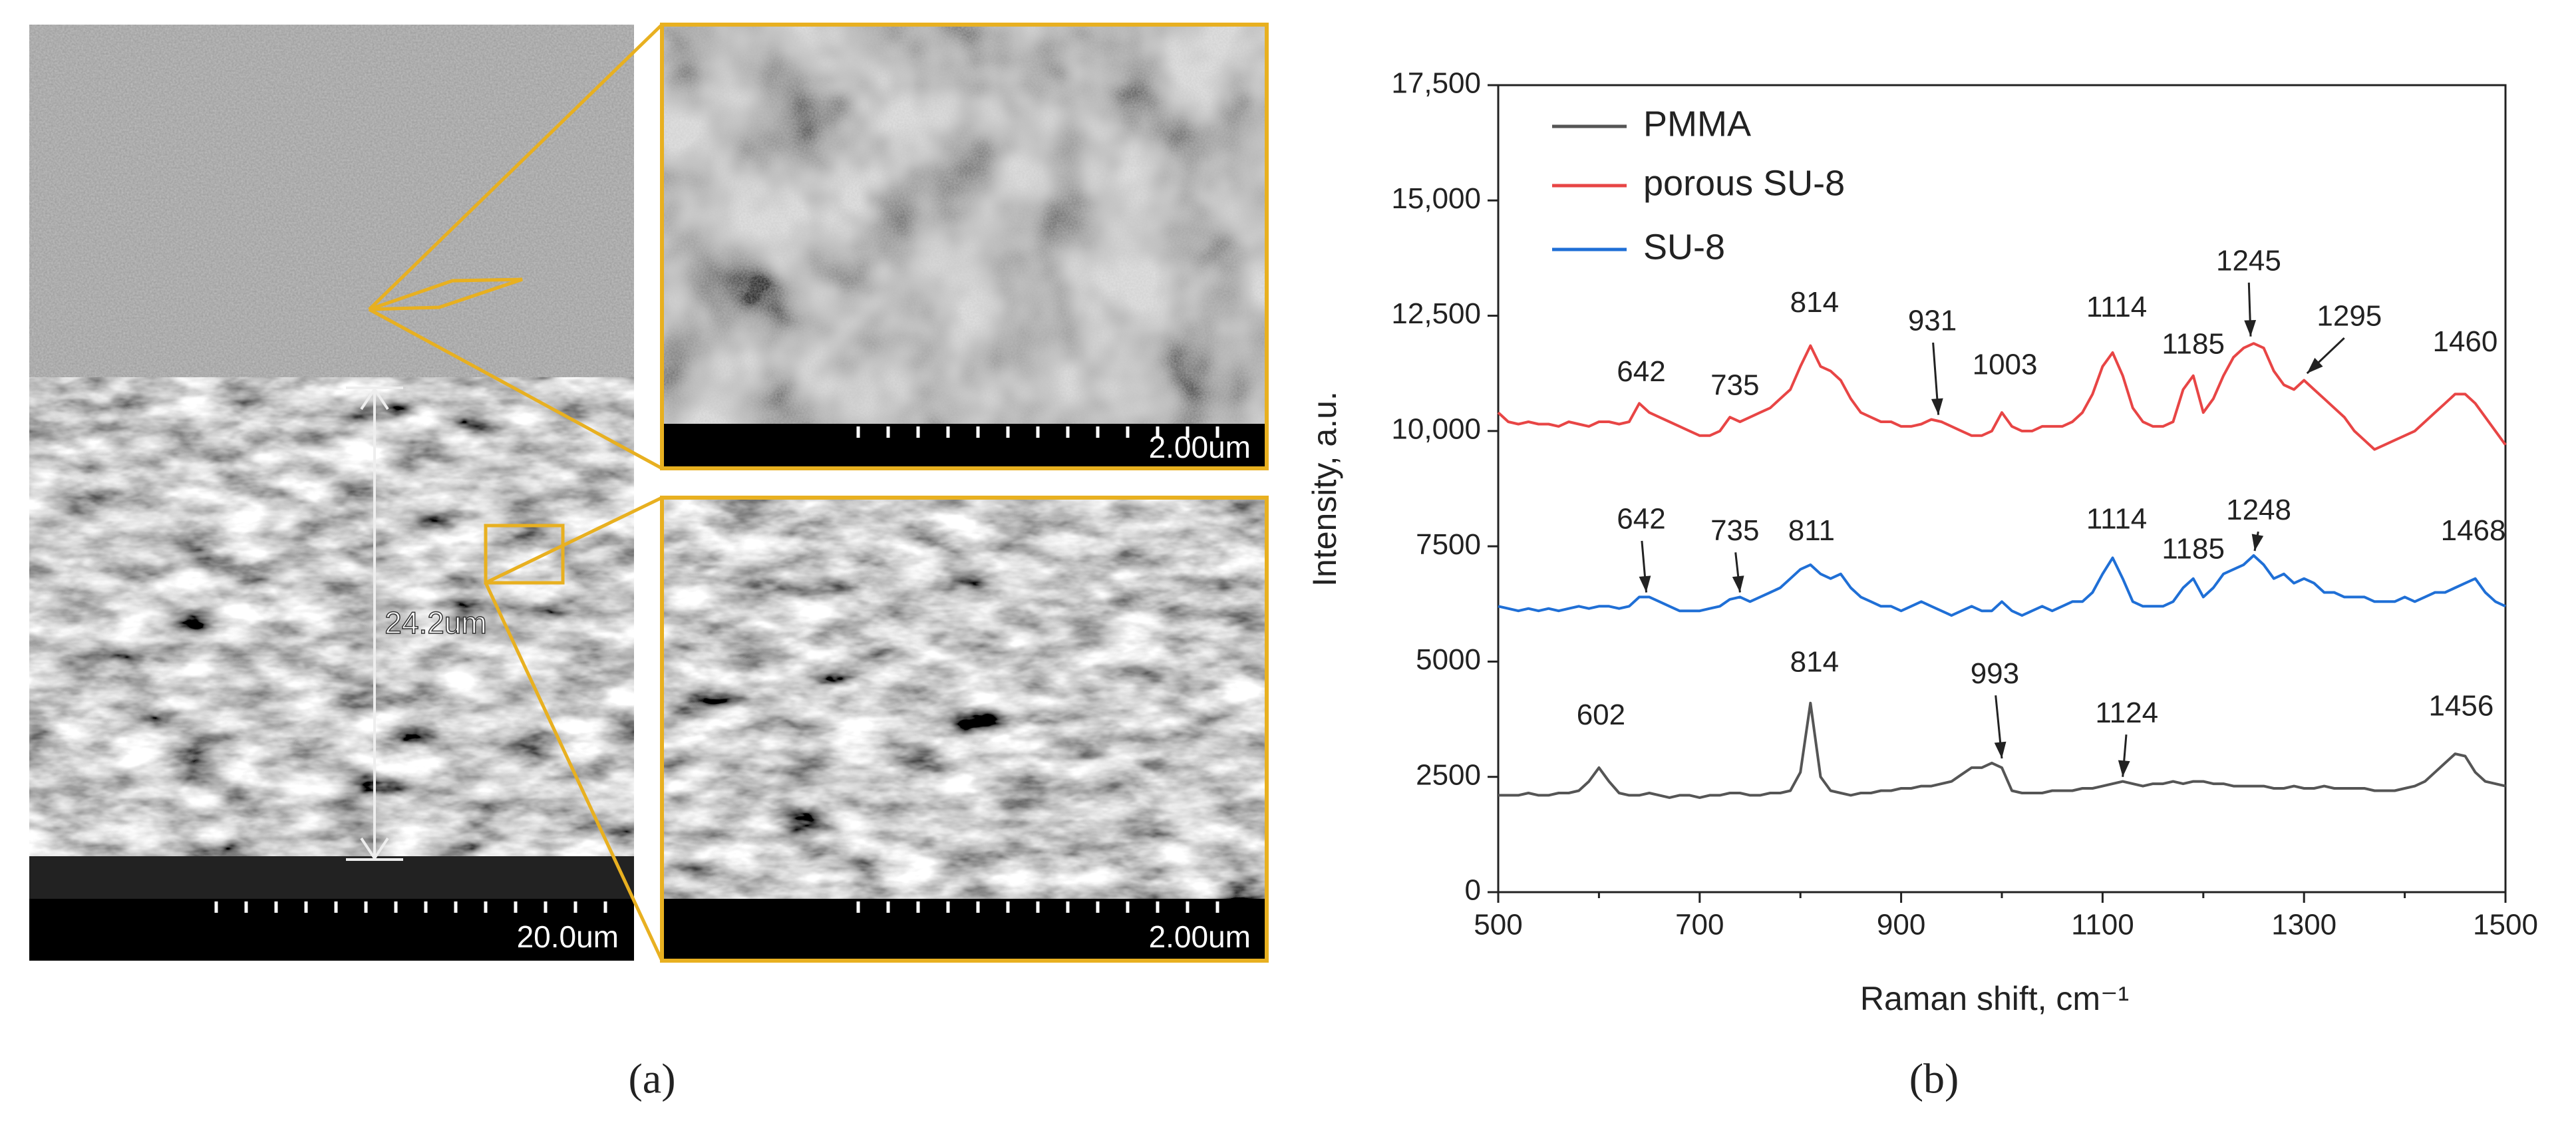 Image resolution: width=2576 pixels, height=1123 pixels. What do you see at coordinates (2126, 713) in the screenshot?
I see `peak-label: 1124` at bounding box center [2126, 713].